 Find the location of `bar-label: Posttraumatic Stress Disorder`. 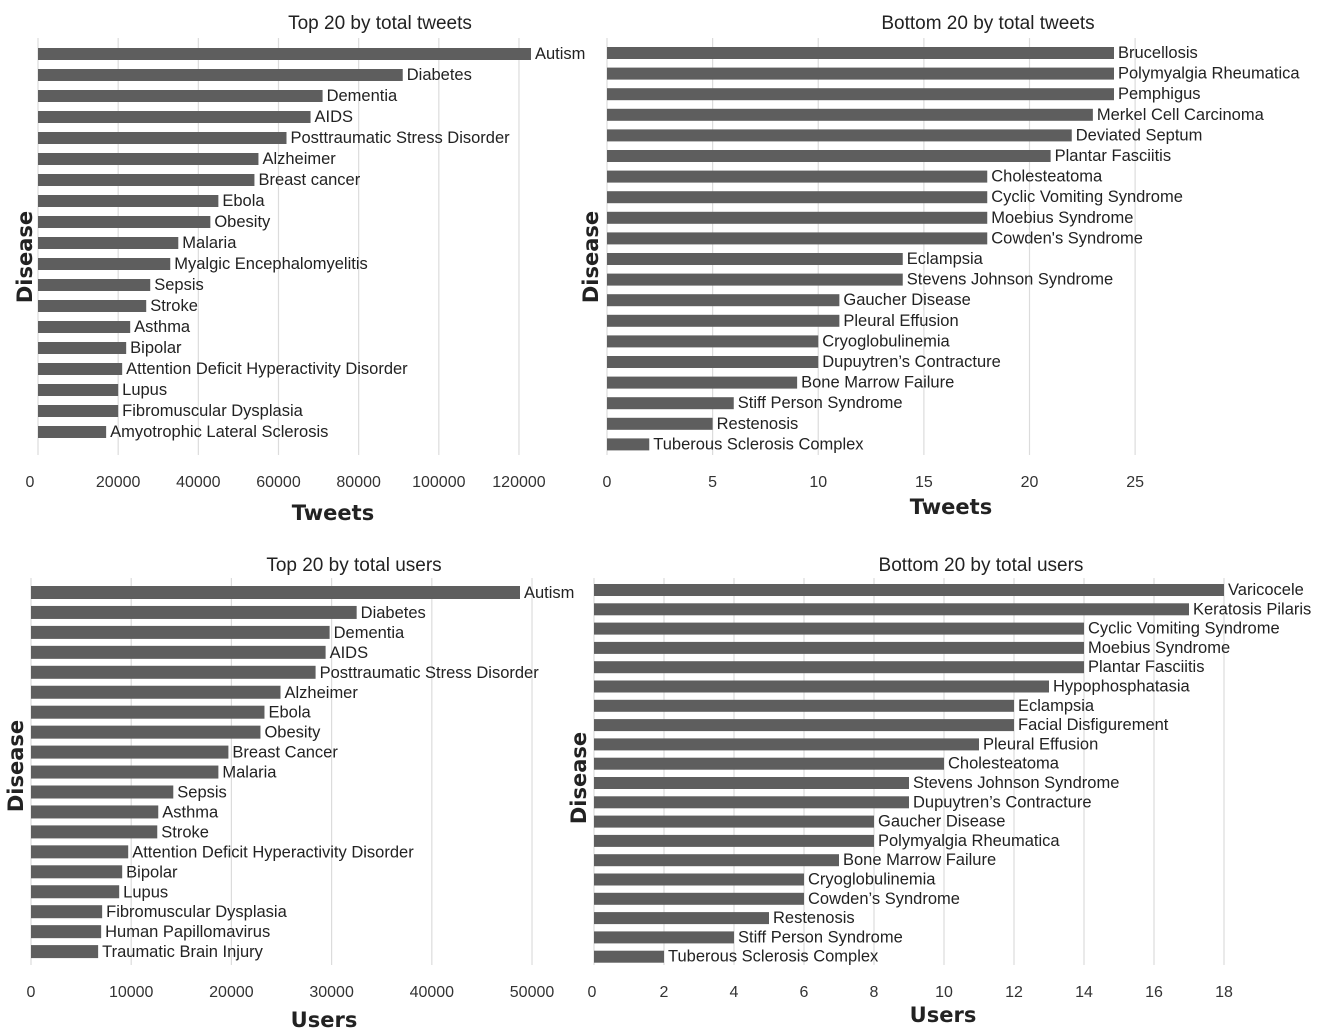

bar-label: Posttraumatic Stress Disorder is located at coordinates (401, 138).